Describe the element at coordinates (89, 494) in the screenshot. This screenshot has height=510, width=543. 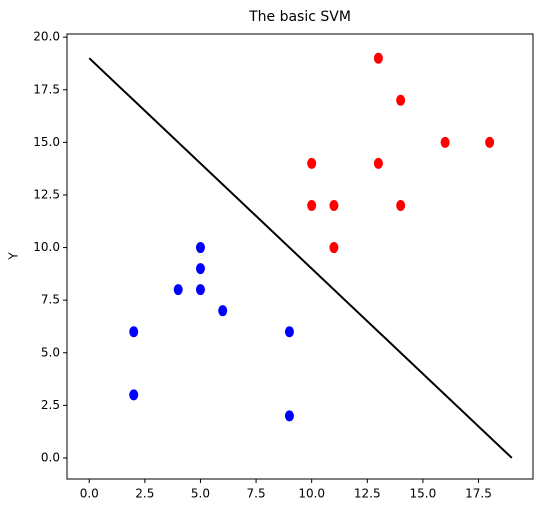
I see `x-tick-label: 0.0` at that location.